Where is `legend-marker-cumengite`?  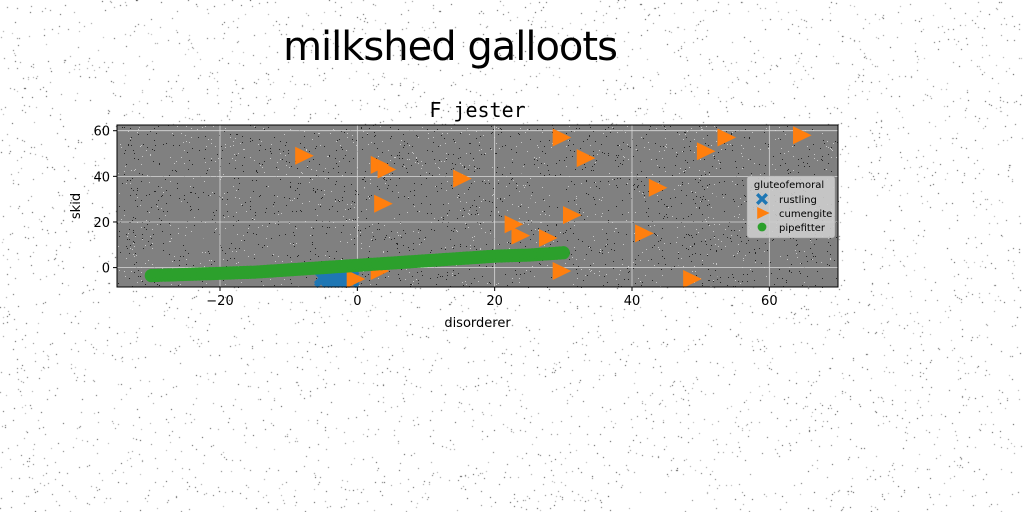
legend-marker-cumengite is located at coordinates (763, 213).